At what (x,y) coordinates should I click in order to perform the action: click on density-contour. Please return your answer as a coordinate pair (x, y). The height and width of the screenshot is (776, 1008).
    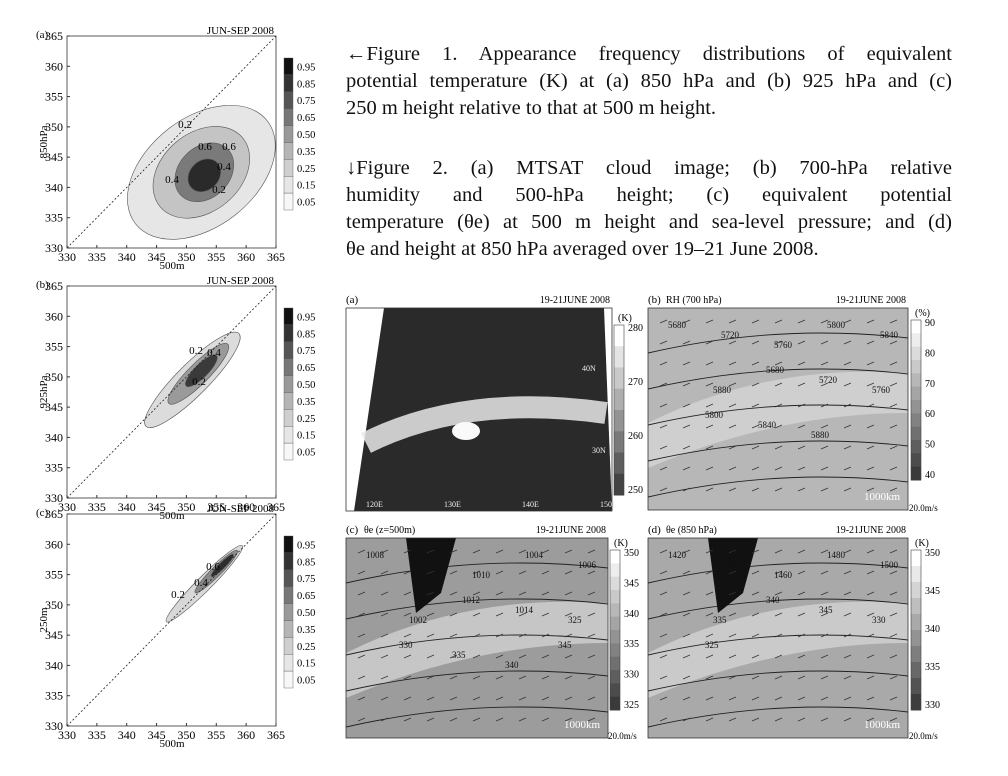
    Looking at the image, I should click on (222, 565).